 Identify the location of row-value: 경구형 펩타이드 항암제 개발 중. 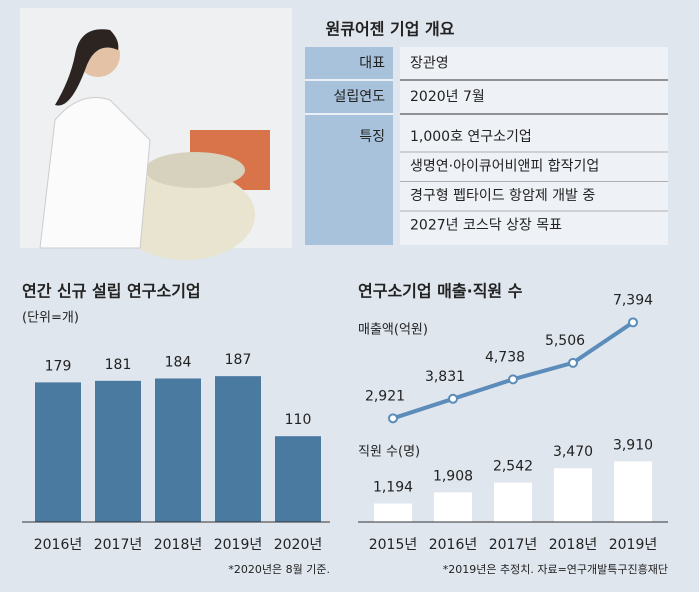
(502, 196).